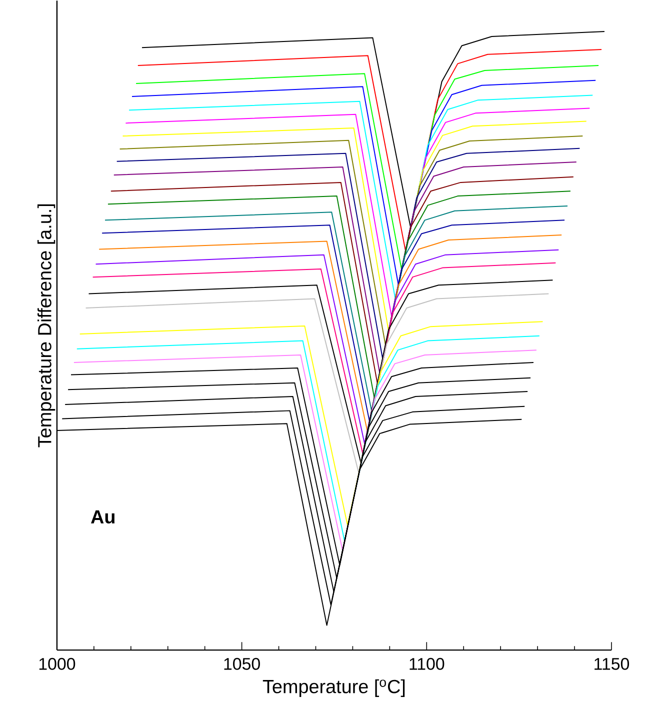 The width and height of the screenshot is (654, 727). I want to click on annotation: Au, so click(102, 517).